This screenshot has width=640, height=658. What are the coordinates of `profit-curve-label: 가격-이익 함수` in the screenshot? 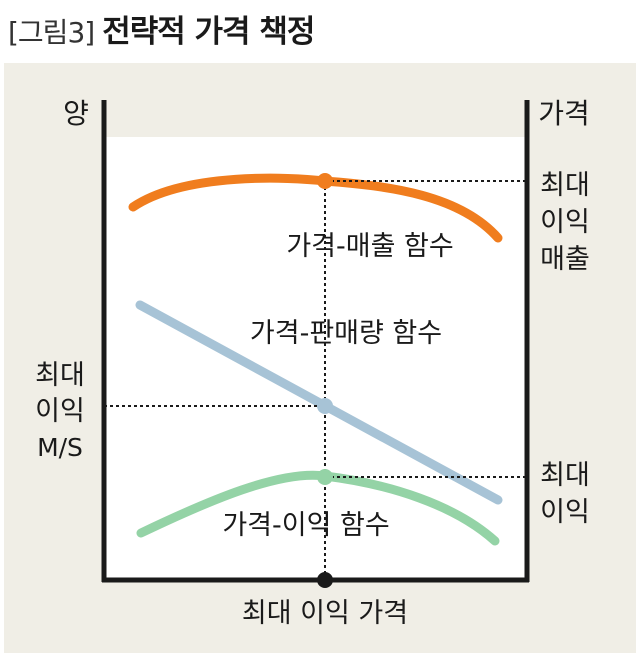 It's located at (305, 525).